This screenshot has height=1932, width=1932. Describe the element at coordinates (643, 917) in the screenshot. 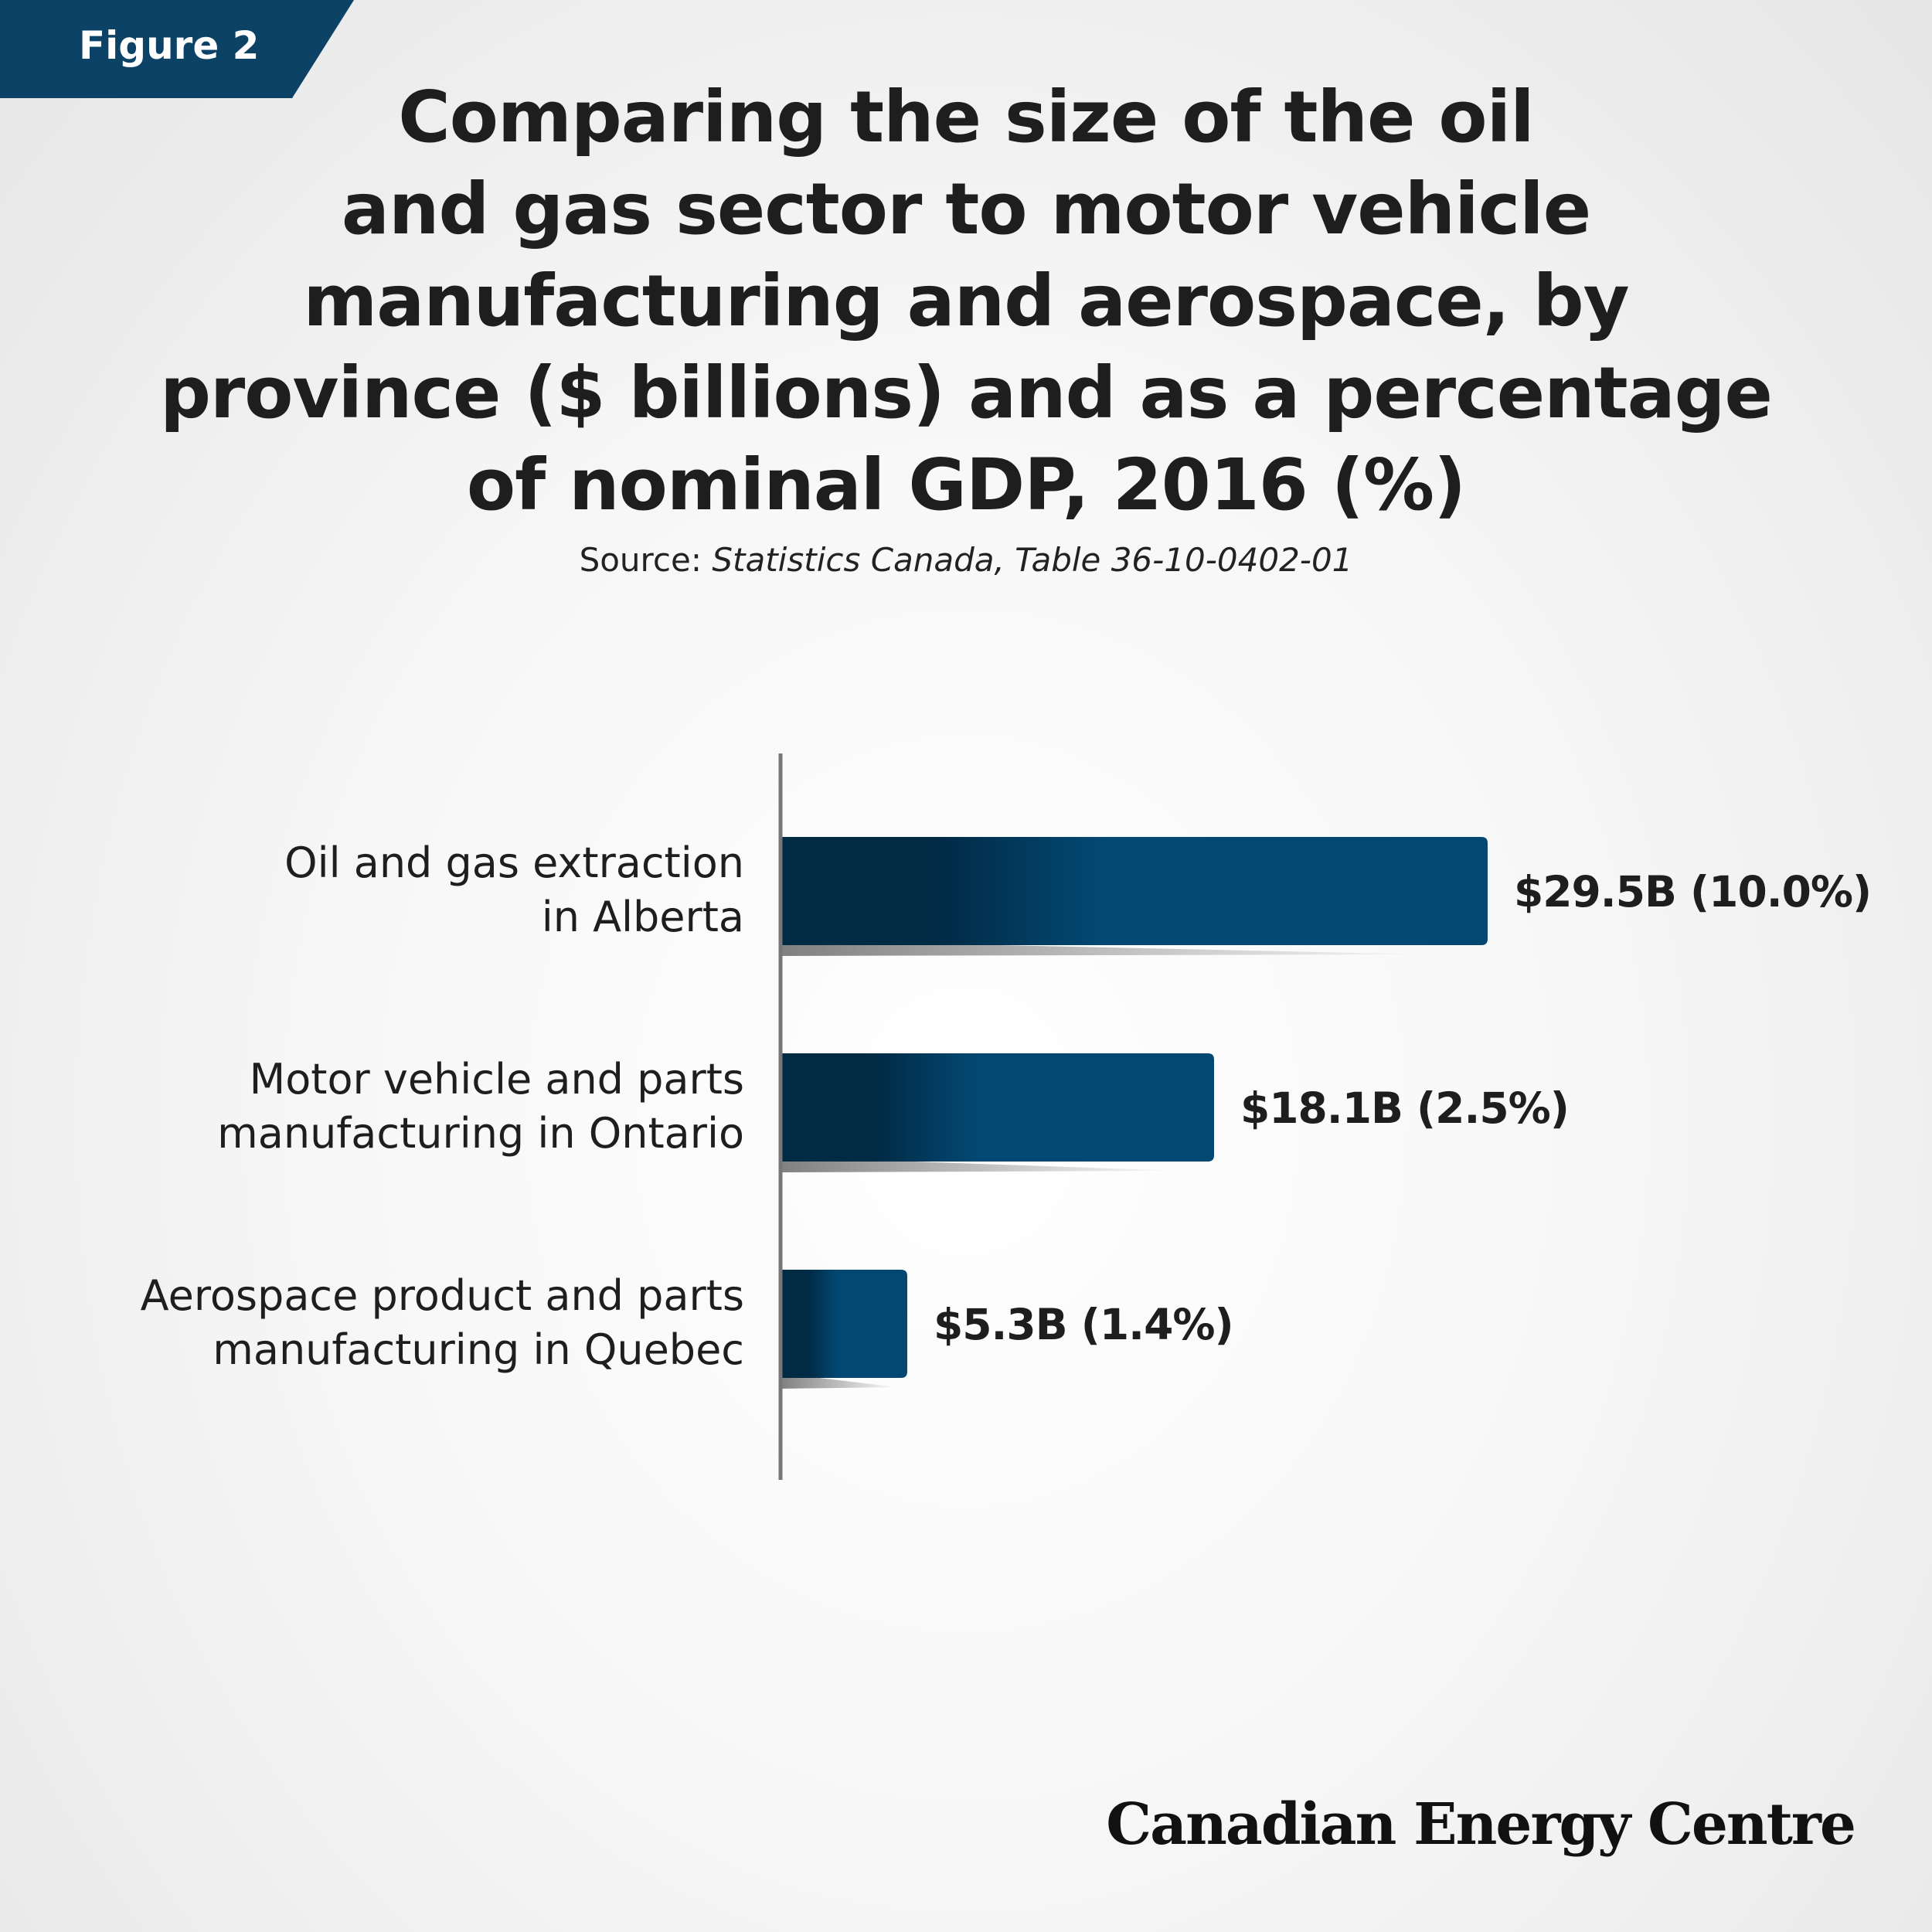

I see `category-label: in Alberta` at that location.